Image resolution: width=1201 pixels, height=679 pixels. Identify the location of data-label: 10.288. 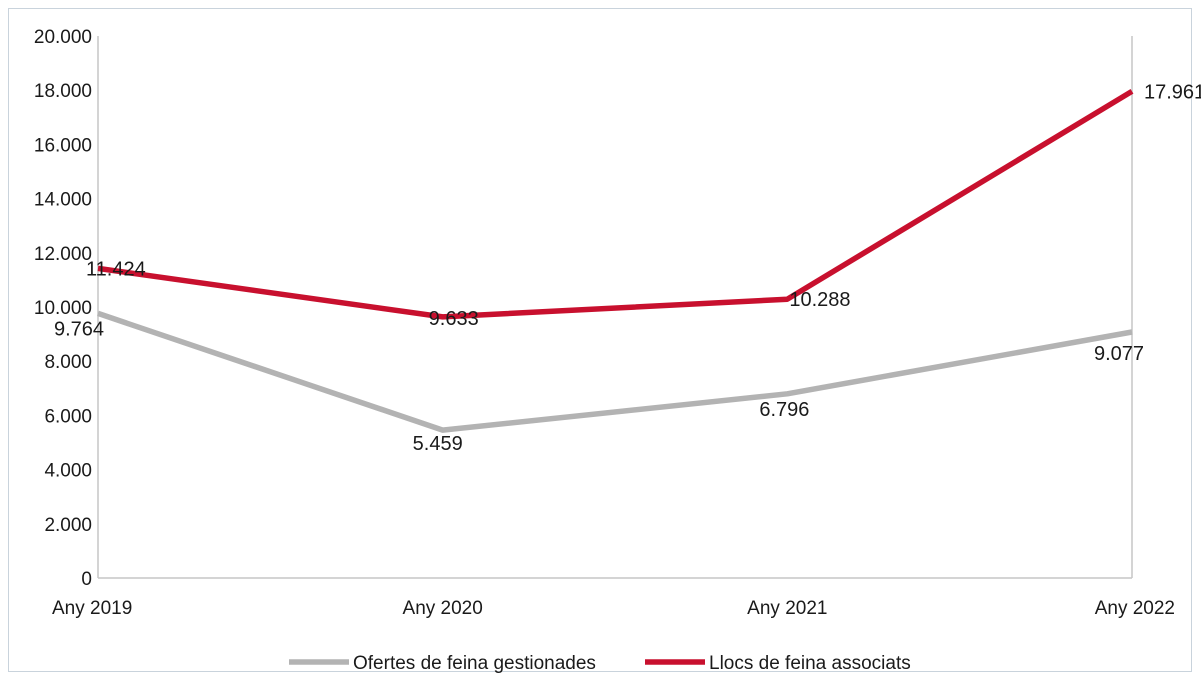
(819, 300).